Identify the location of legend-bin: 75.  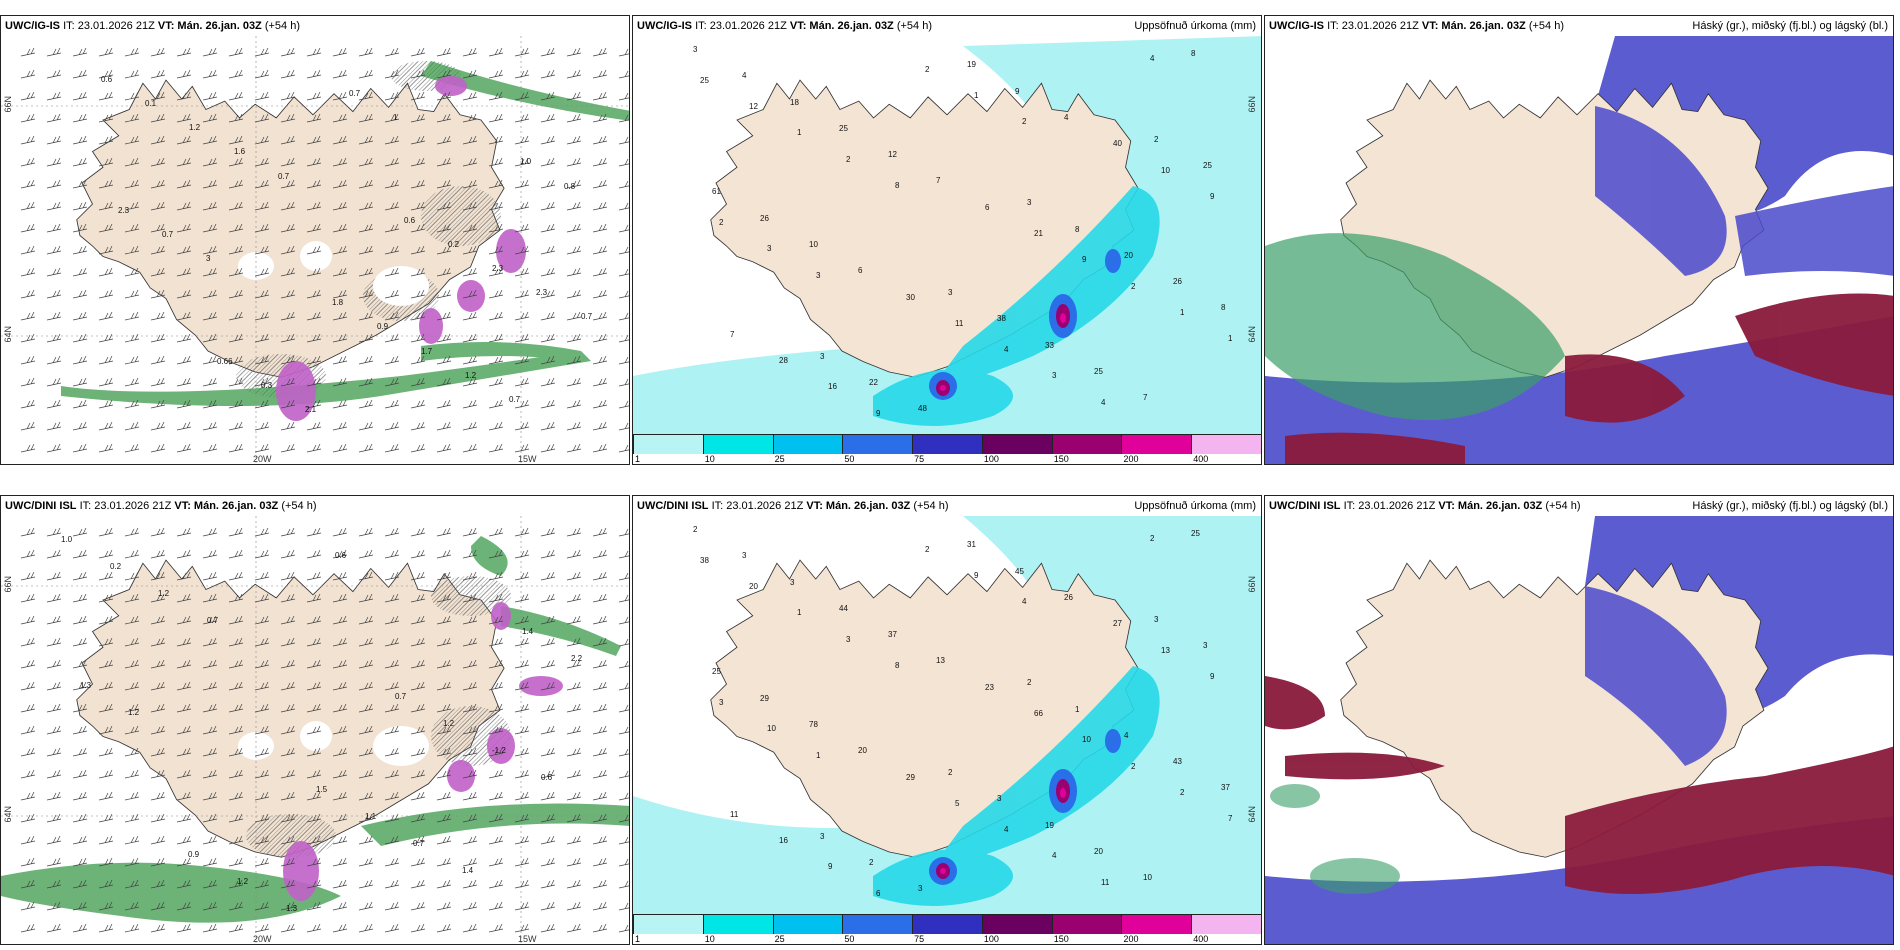
(947, 929).